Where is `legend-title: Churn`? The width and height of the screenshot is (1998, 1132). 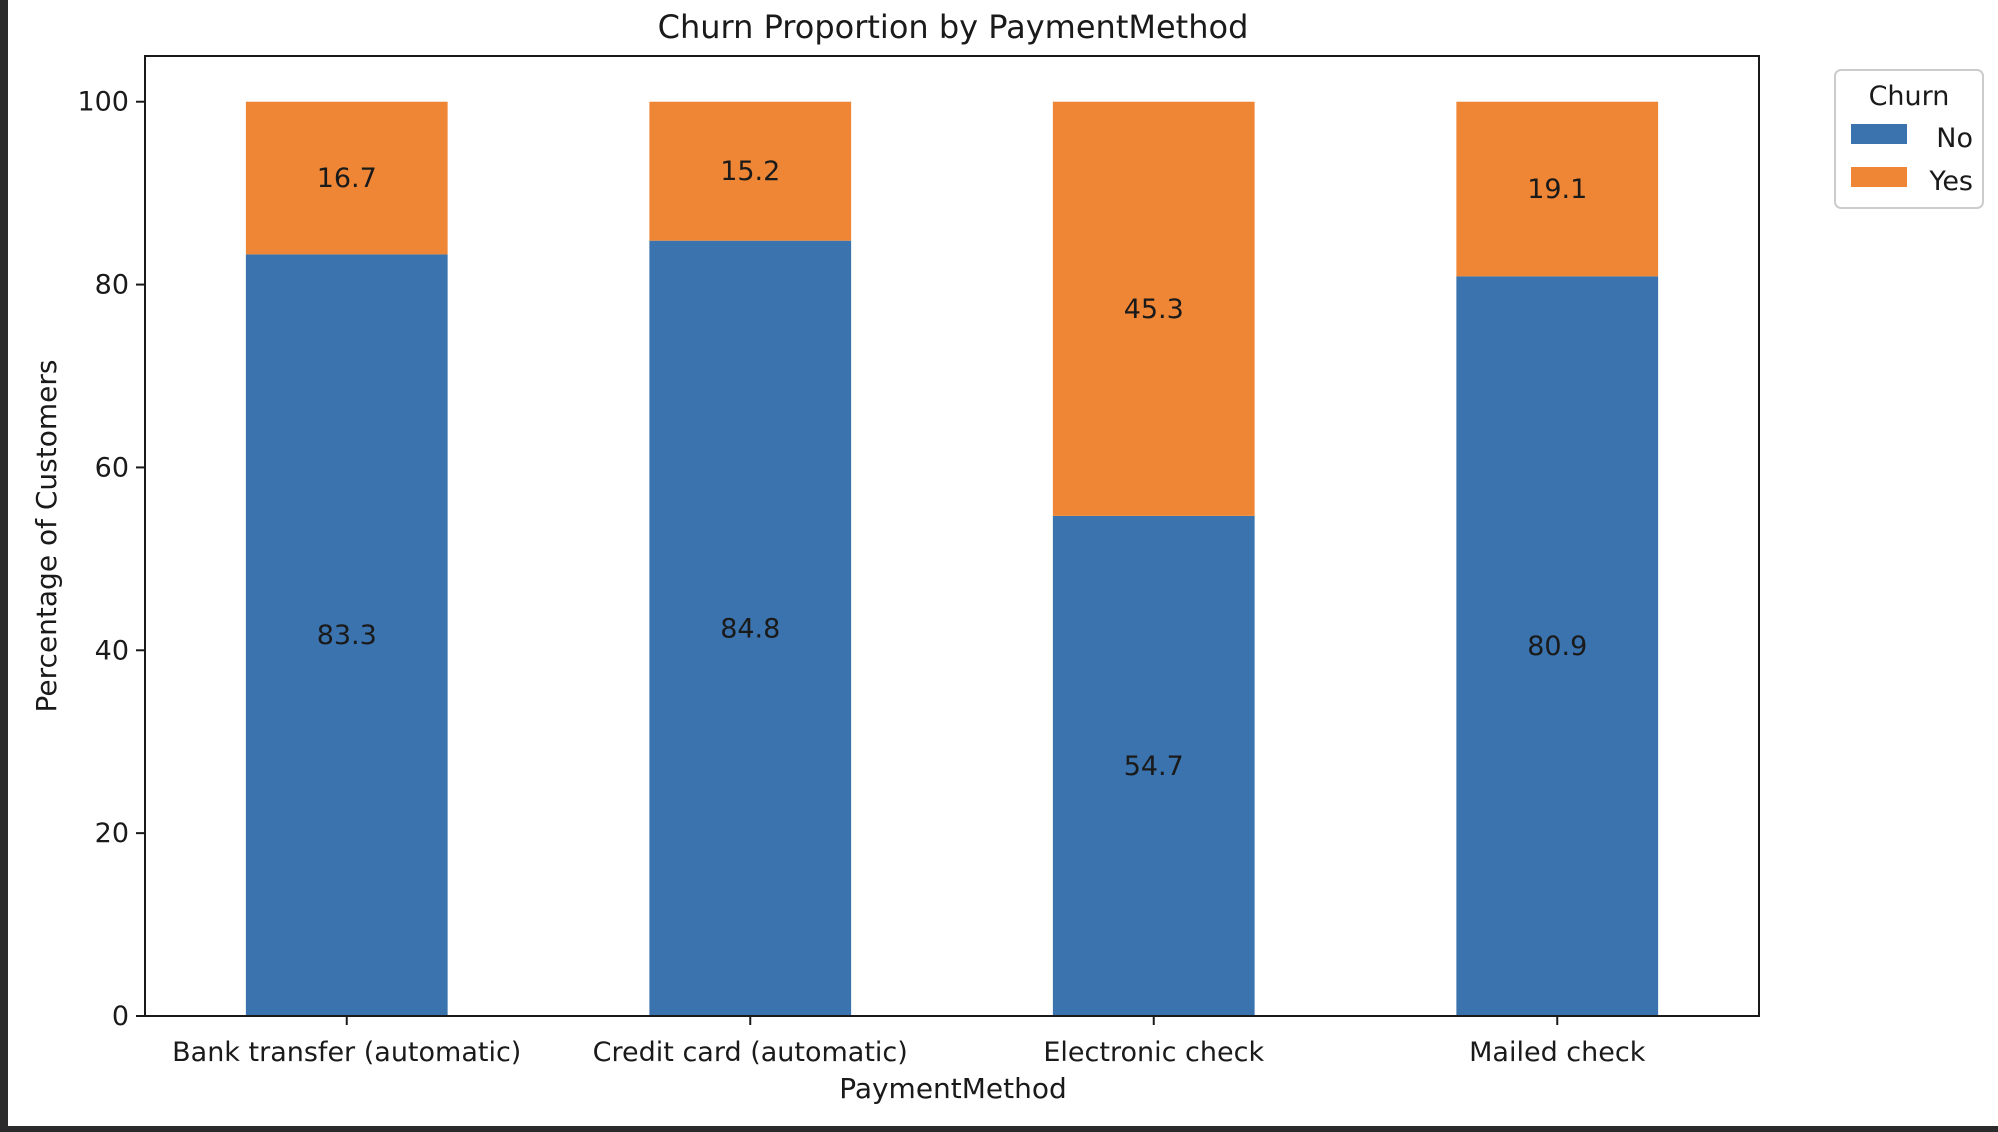
legend-title: Churn is located at coordinates (1909, 96).